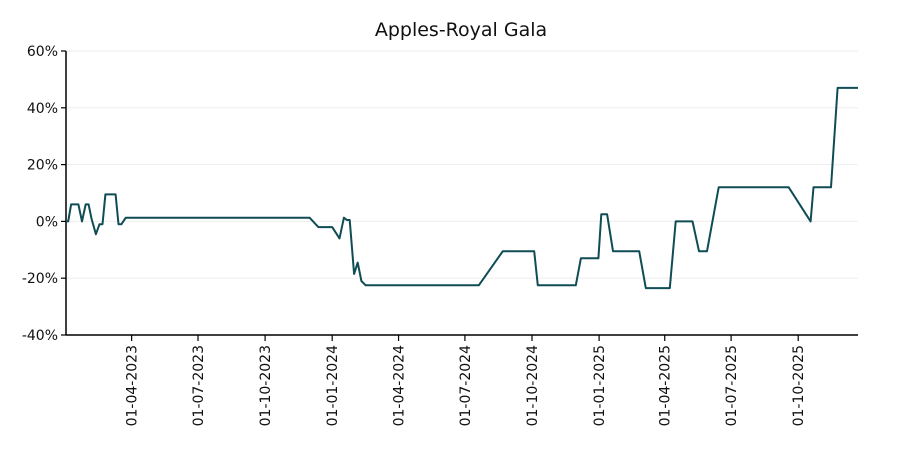  Describe the element at coordinates (333, 385) in the screenshot. I see `x-tick-label: 01-01-2024` at that location.